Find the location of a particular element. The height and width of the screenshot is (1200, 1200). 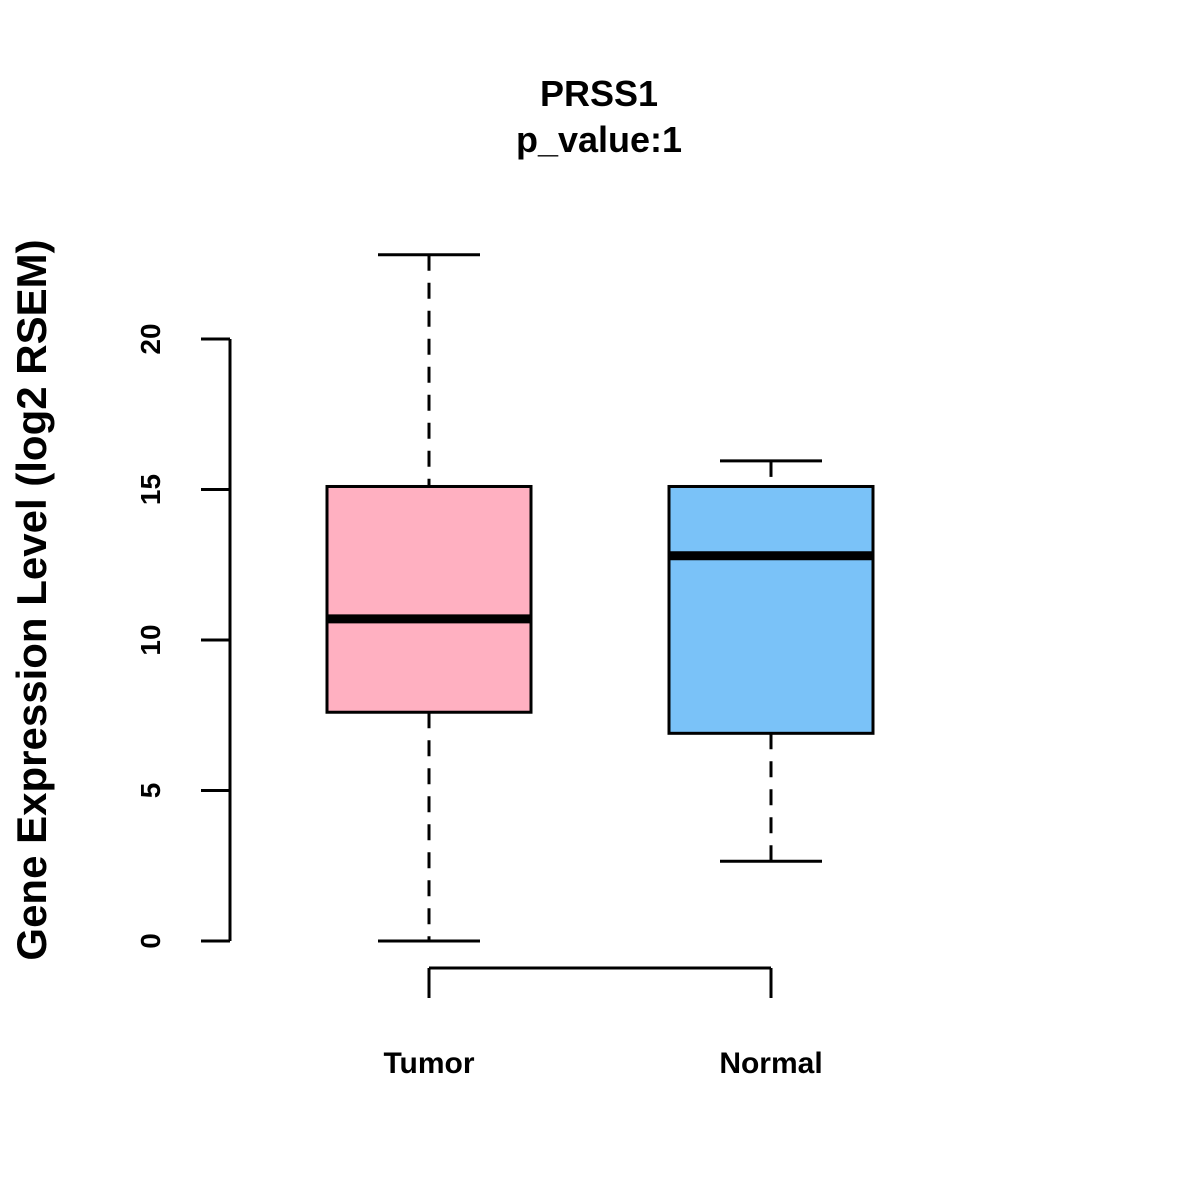

chart-title: PRSS1 is located at coordinates (599, 93).